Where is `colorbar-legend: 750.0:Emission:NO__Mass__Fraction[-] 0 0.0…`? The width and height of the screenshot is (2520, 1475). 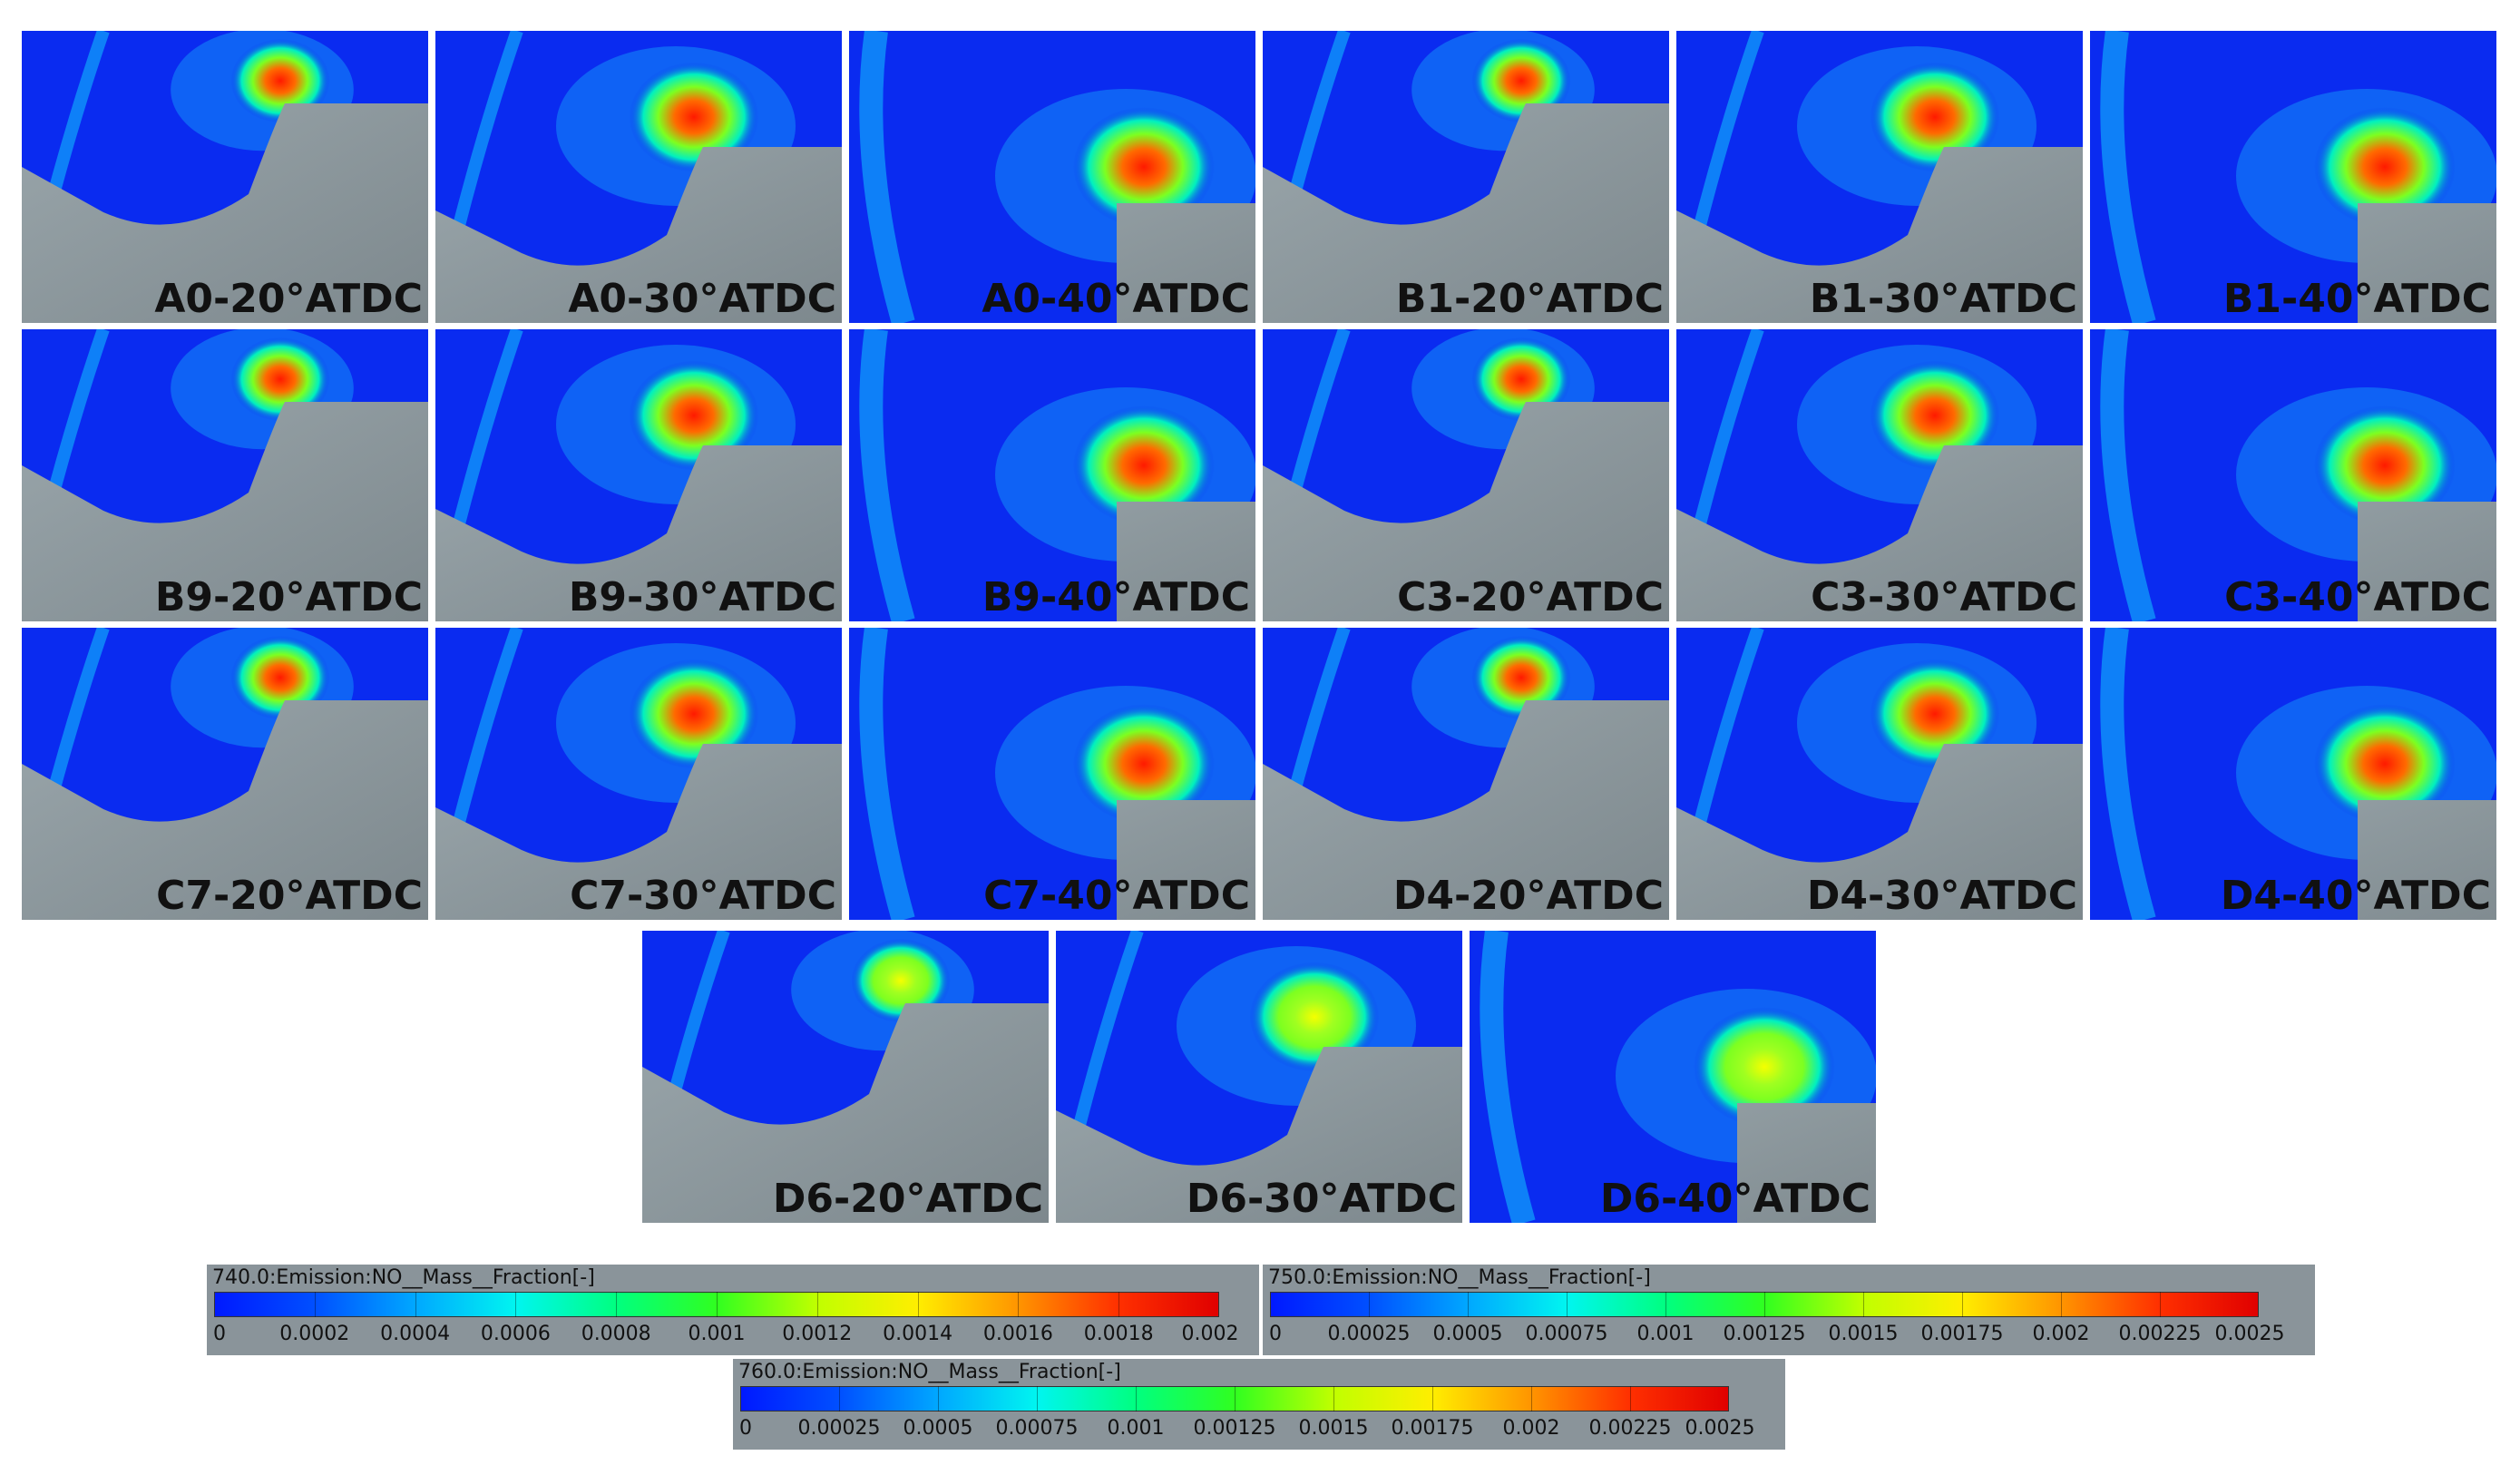
colorbar-legend: 750.0:Emission:NO__Mass__Fraction[-] 0 0.0… is located at coordinates (1789, 1310).